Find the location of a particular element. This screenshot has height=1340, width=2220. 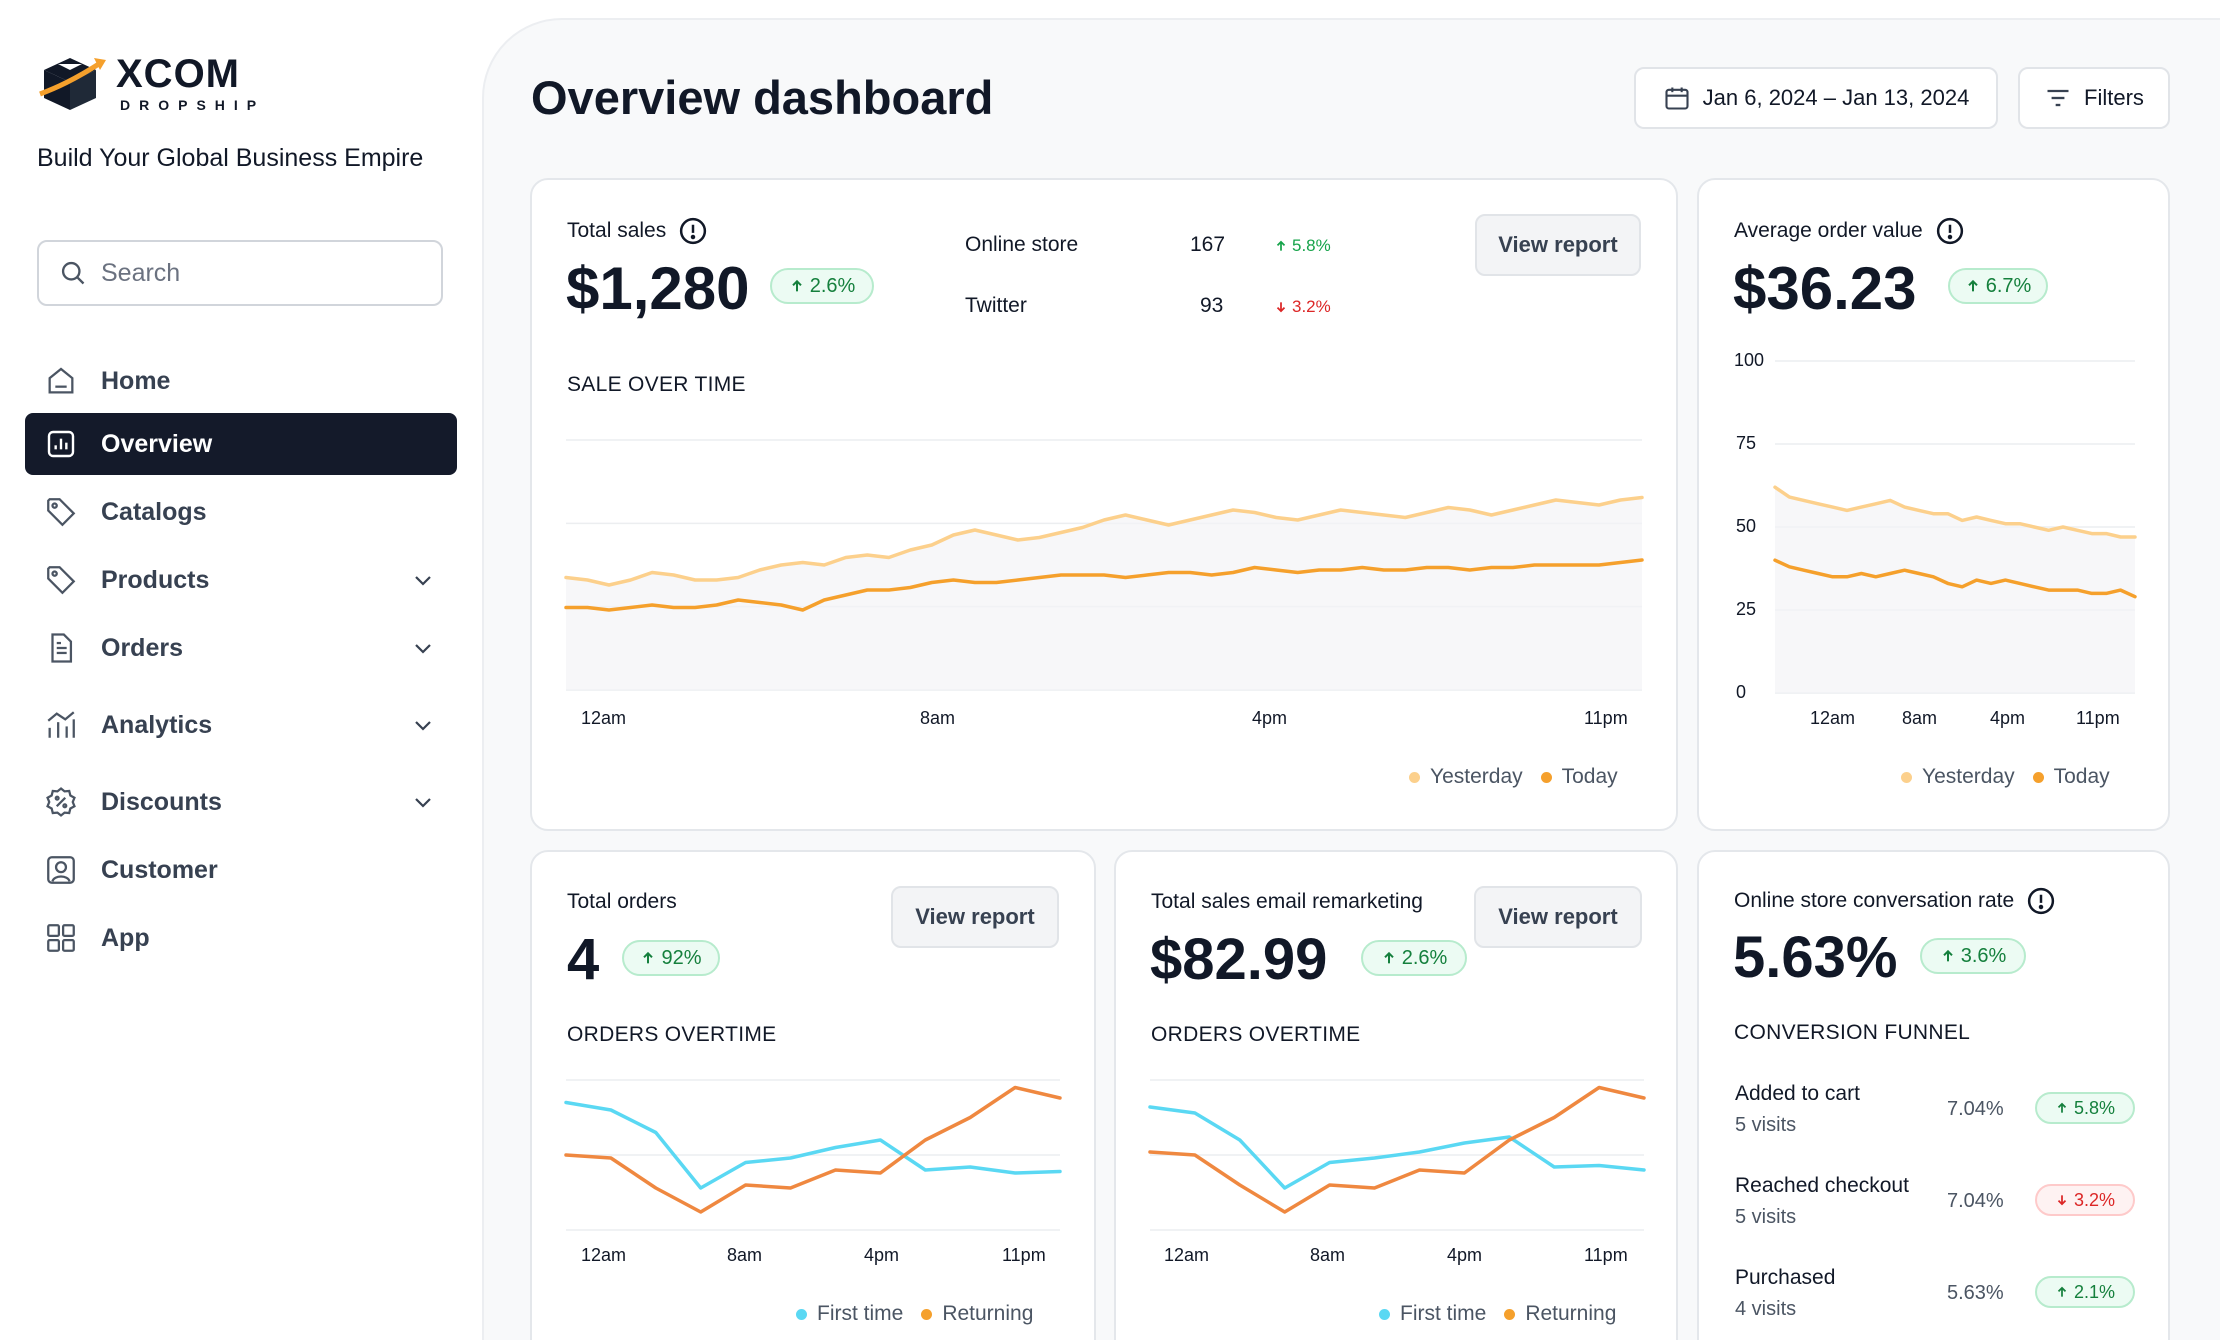

analytics-icon is located at coordinates (61, 725).